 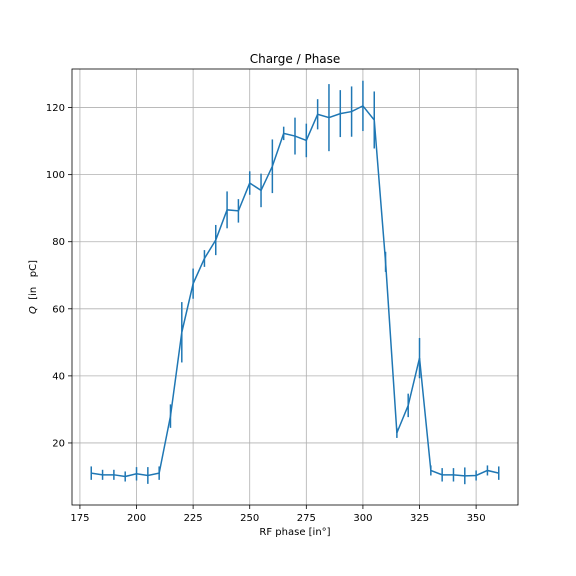 What do you see at coordinates (306, 518) in the screenshot?
I see `x-tick-label: 275` at bounding box center [306, 518].